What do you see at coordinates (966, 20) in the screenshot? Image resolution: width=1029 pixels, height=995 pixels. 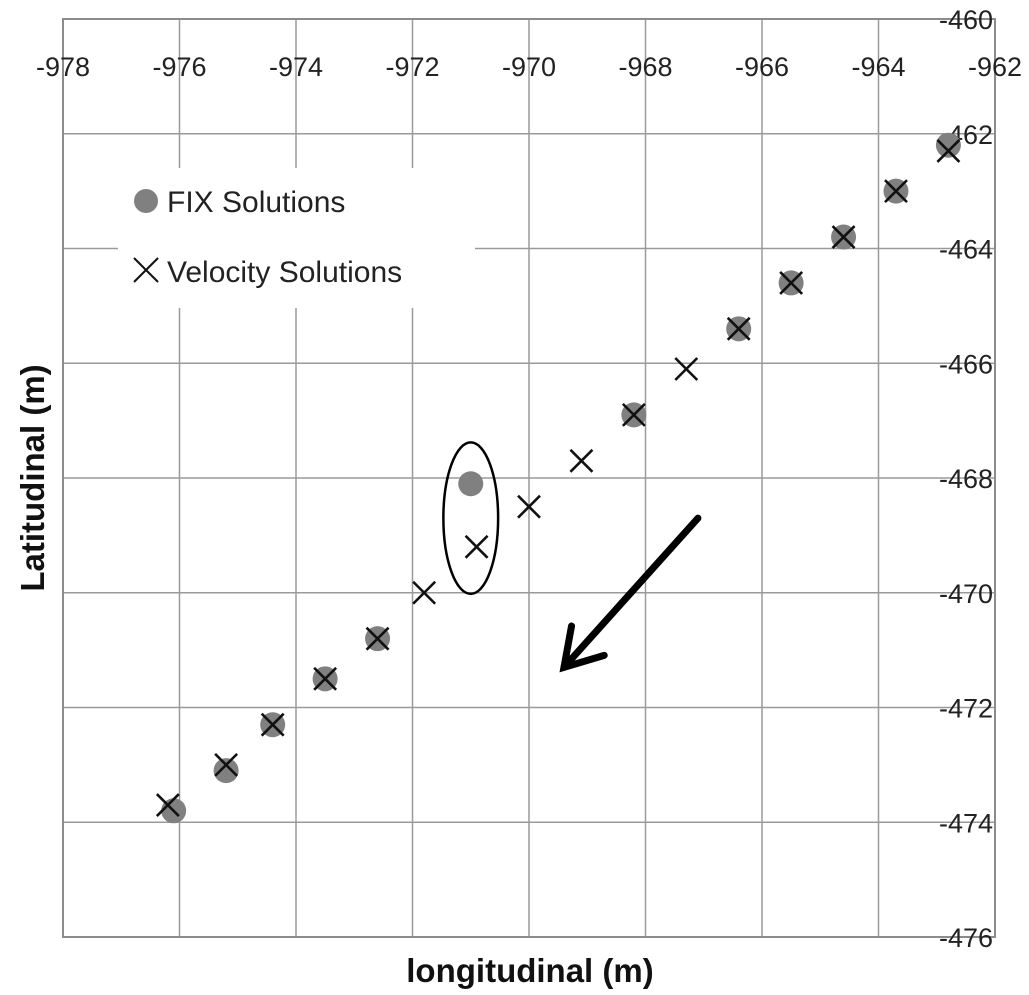 I see `y-tick-label: -460` at bounding box center [966, 20].